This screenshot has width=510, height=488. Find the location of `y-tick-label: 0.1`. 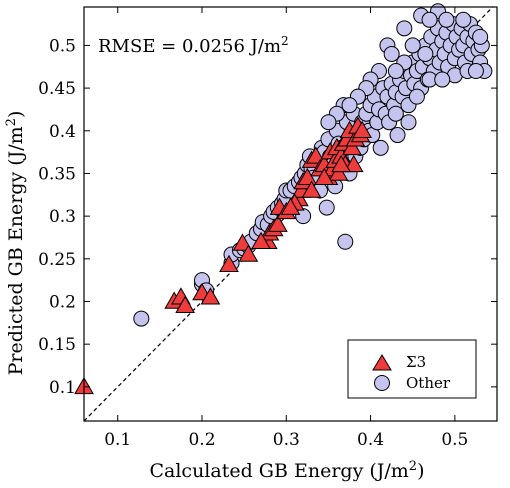

y-tick-label: 0.1 is located at coordinates (62, 388).